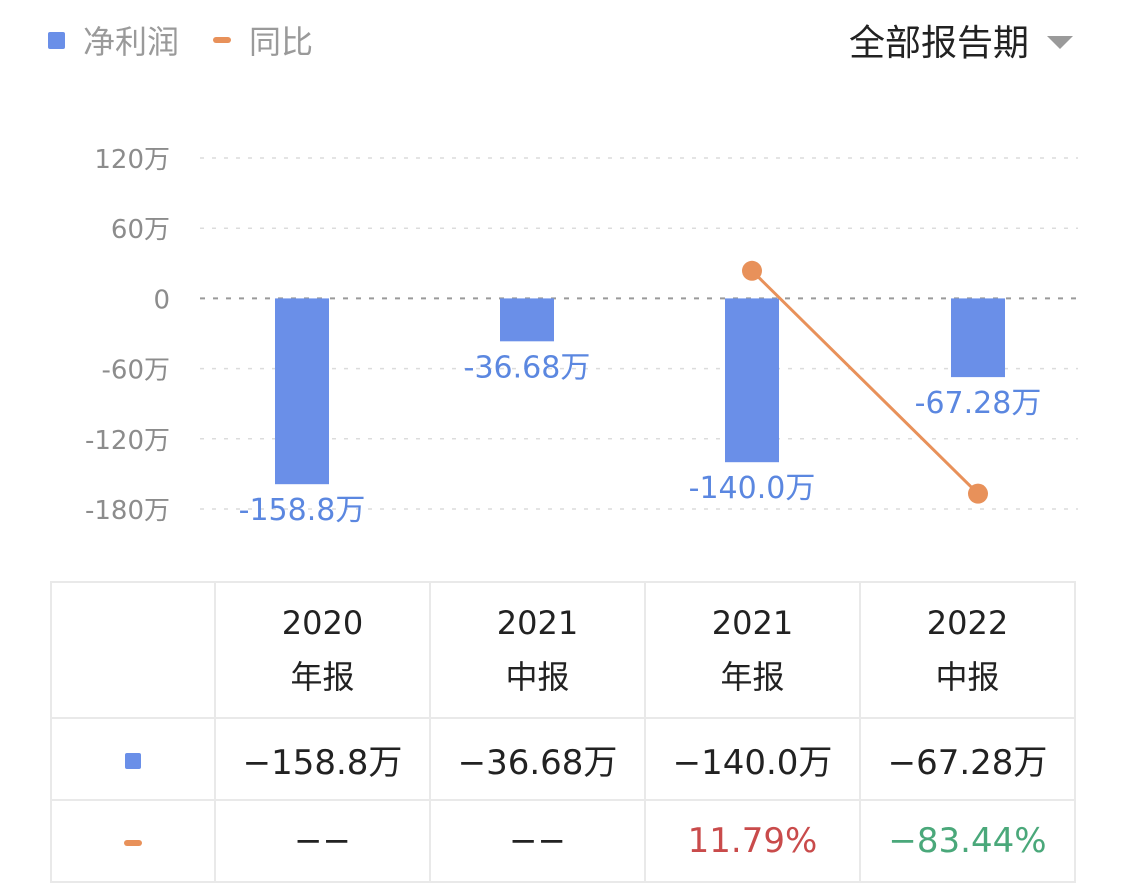 The image size is (1125, 895). I want to click on profit-cell: −158.8万, so click(322, 759).